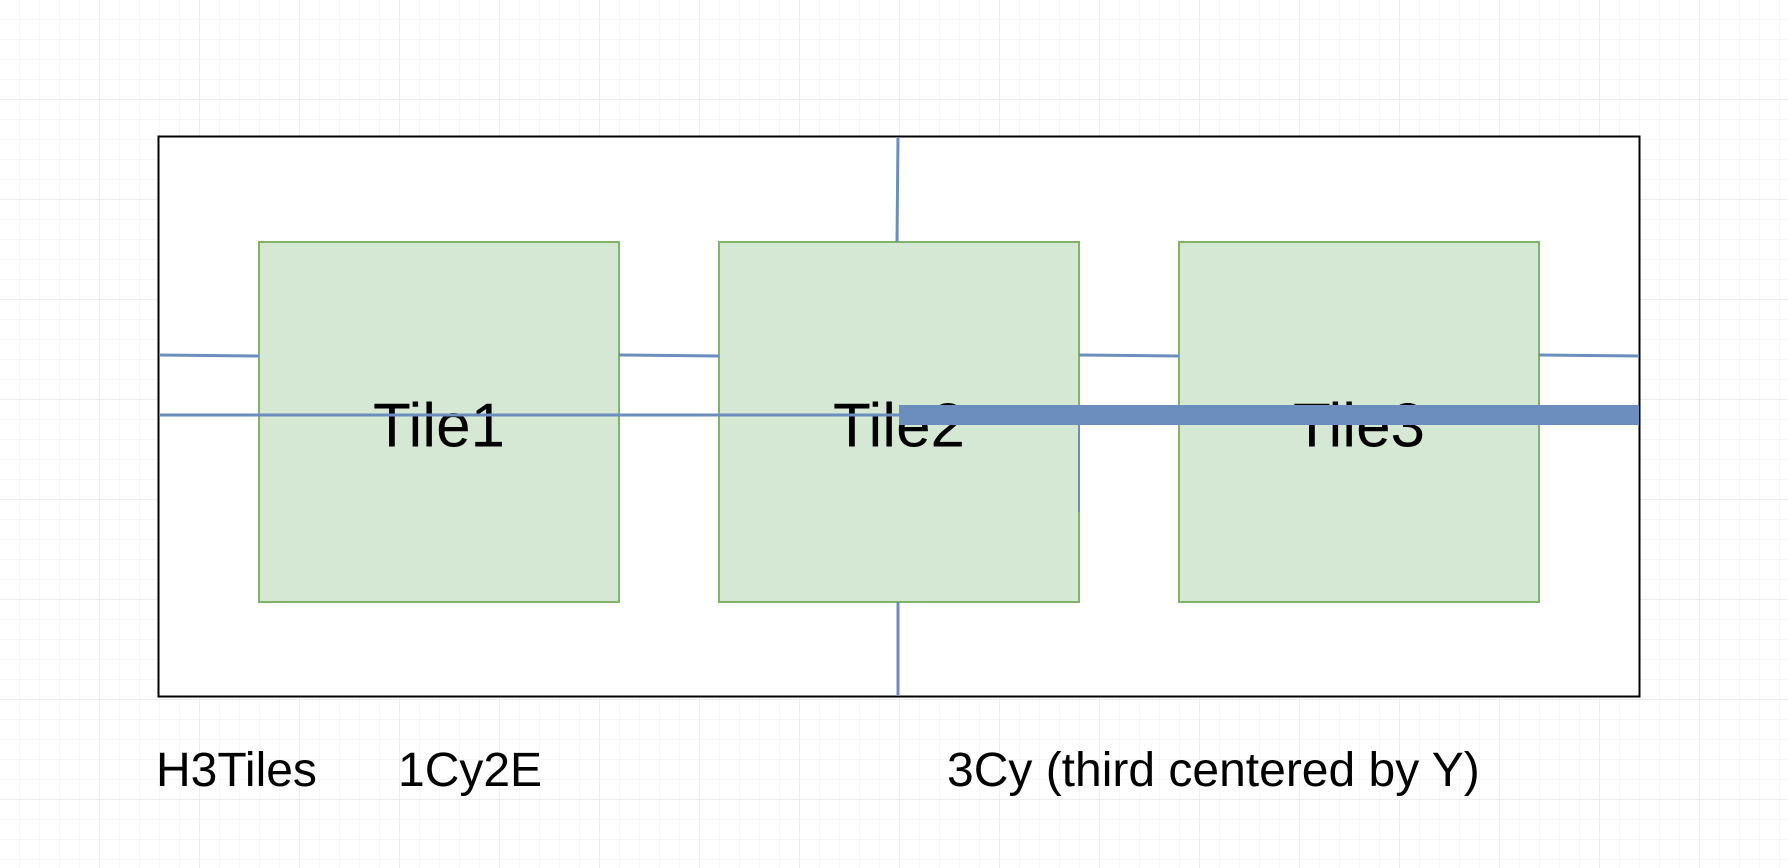 This screenshot has width=1788, height=868. I want to click on vertical-guide-top, so click(897, 189).